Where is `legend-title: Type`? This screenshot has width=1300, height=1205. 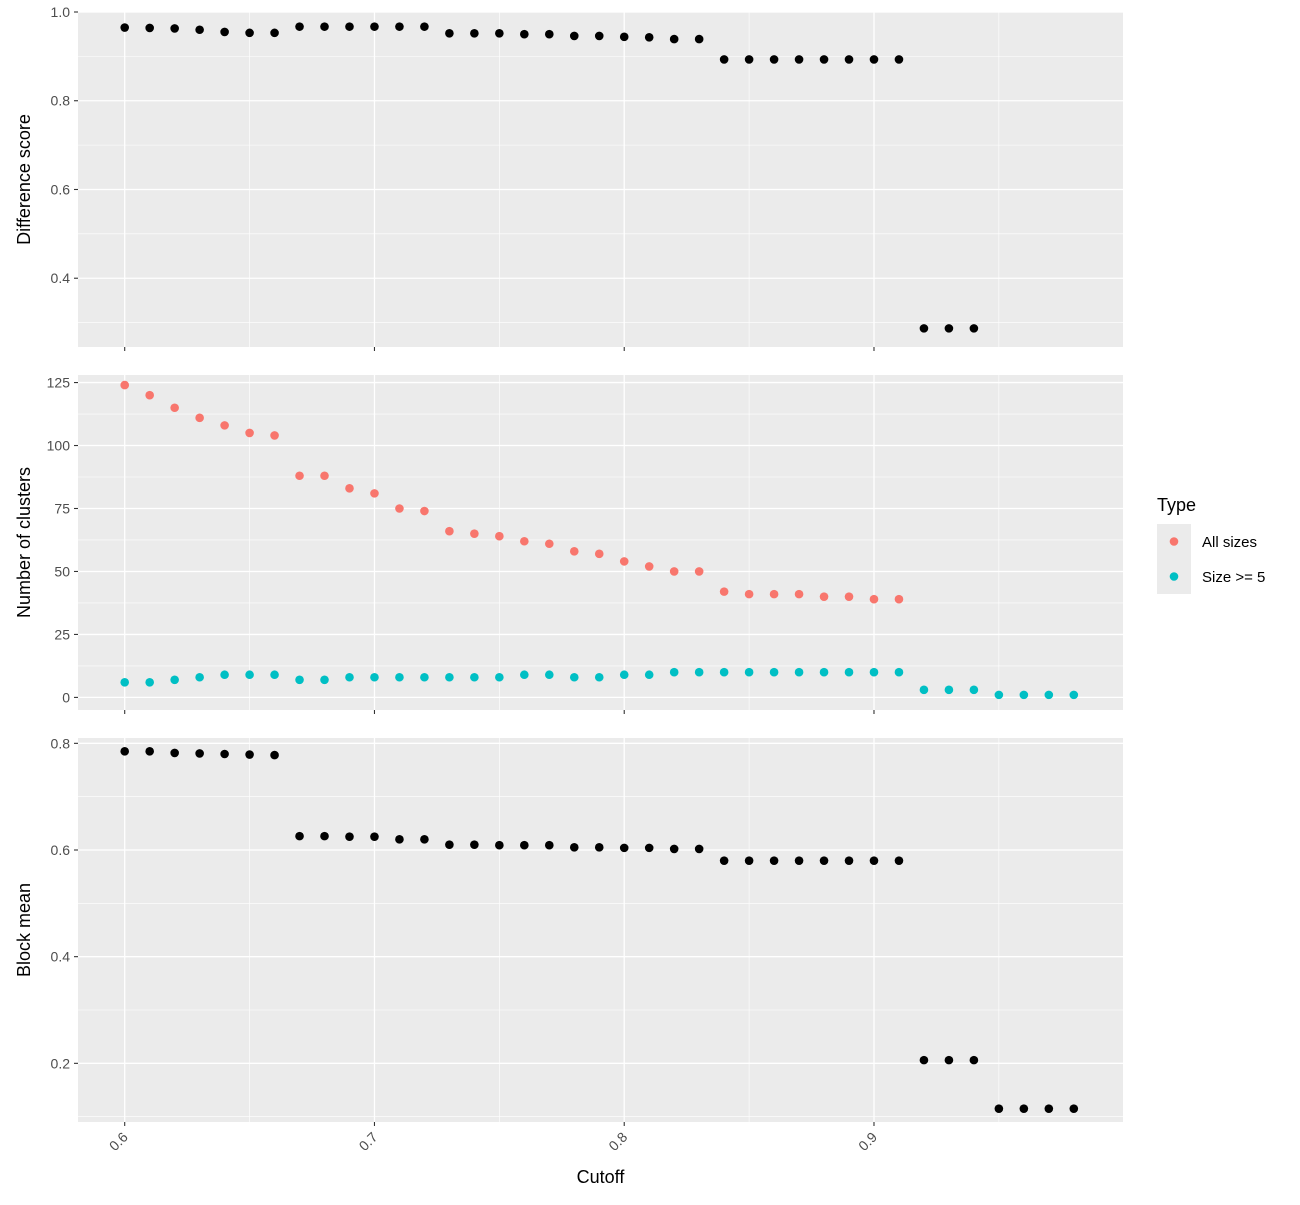
legend-title: Type is located at coordinates (1176, 505).